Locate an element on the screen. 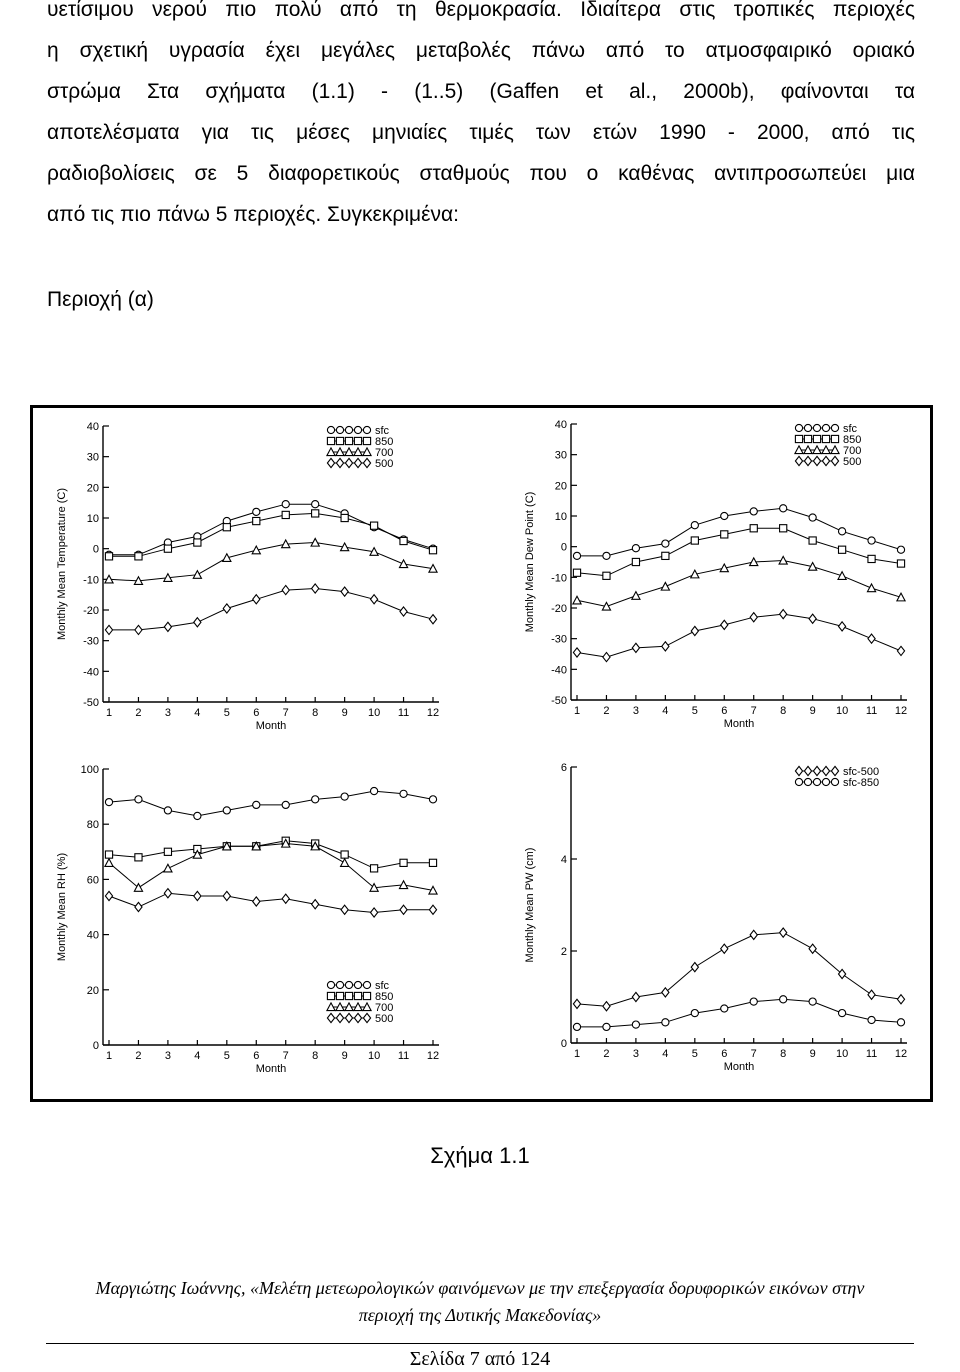 This screenshot has height=1372, width=960. x-tick-label: 3 is located at coordinates (168, 713).